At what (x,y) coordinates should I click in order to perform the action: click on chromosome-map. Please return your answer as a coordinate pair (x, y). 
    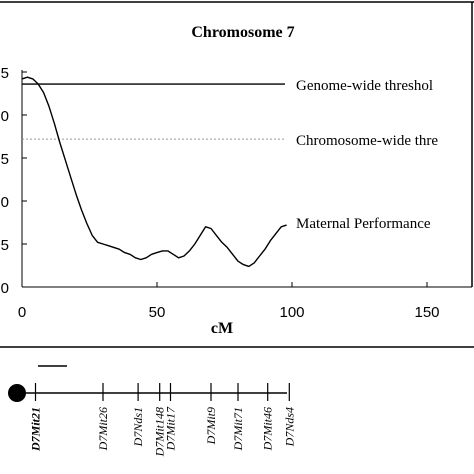
    Looking at the image, I should click on (147, 383).